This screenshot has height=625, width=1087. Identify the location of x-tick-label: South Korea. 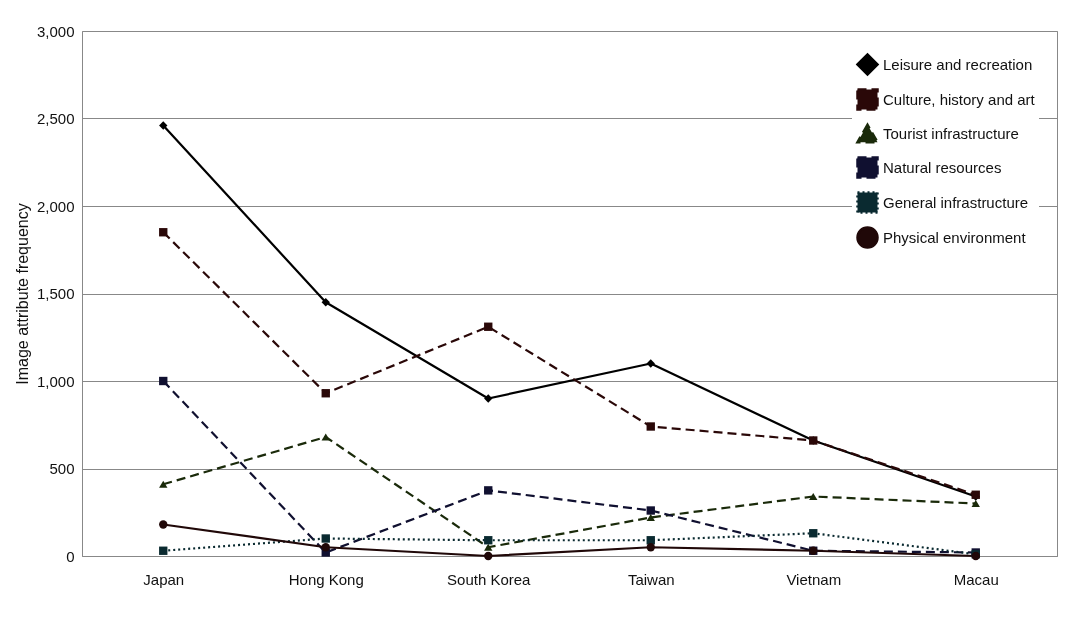
(489, 579).